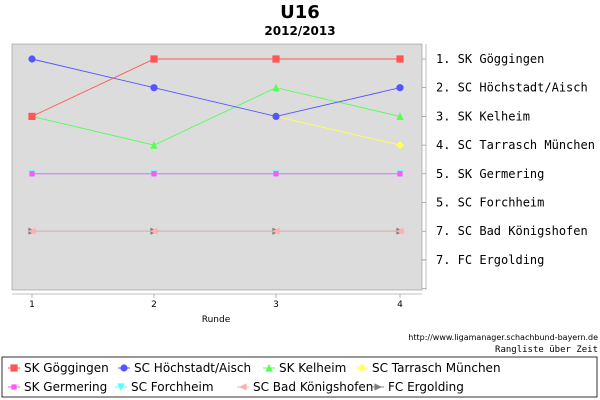 The height and width of the screenshot is (400, 600). What do you see at coordinates (192, 368) in the screenshot?
I see `legend-label: SC Höchstadt/Aisch` at bounding box center [192, 368].